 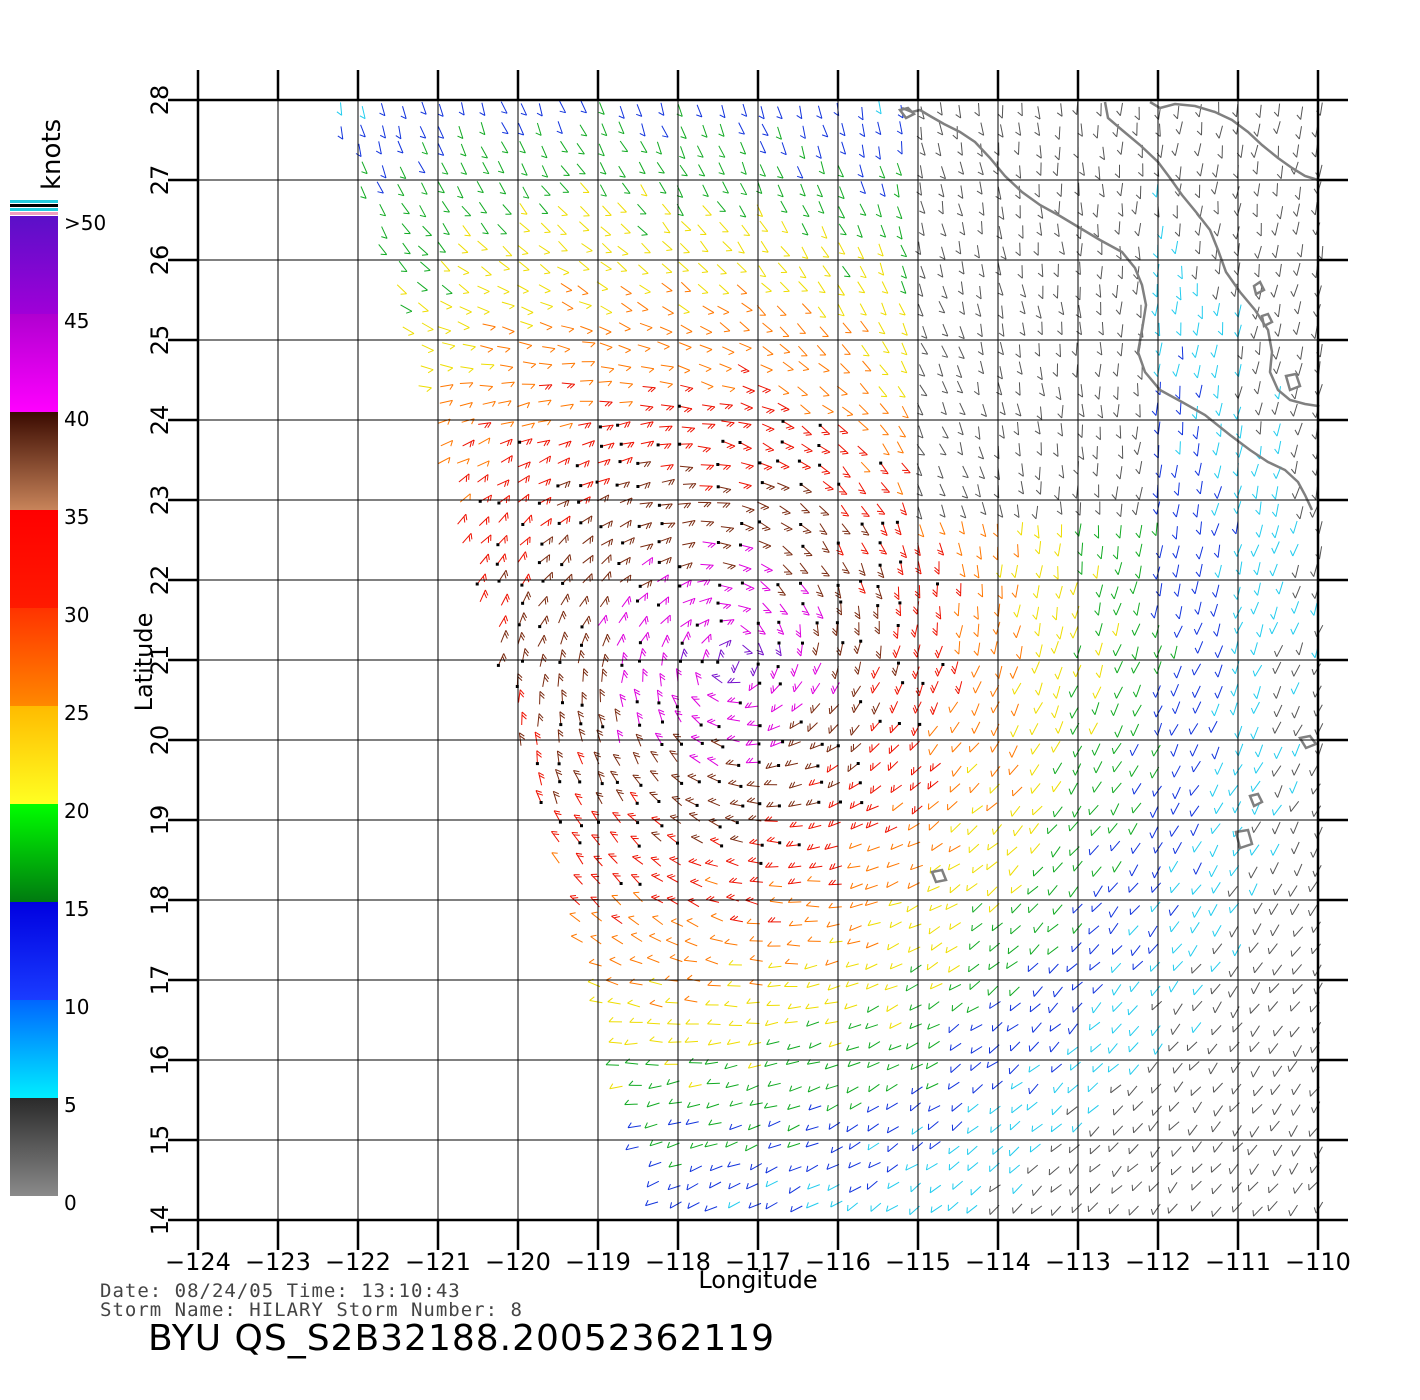 I want to click on lon-tick-label: −113, so click(x=1078, y=1262).